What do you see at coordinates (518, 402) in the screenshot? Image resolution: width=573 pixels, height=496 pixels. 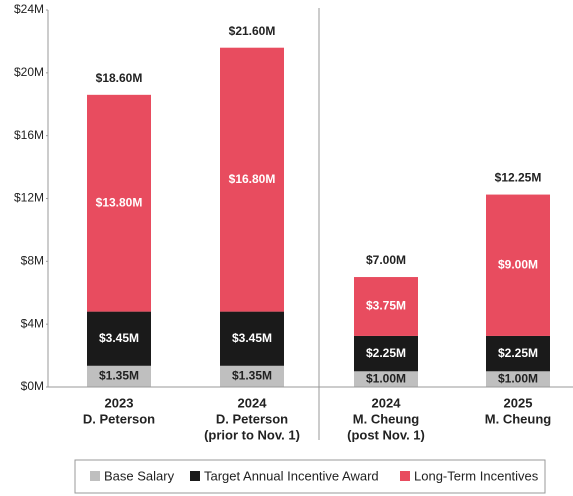 I see `x-tick-label: 2025` at bounding box center [518, 402].